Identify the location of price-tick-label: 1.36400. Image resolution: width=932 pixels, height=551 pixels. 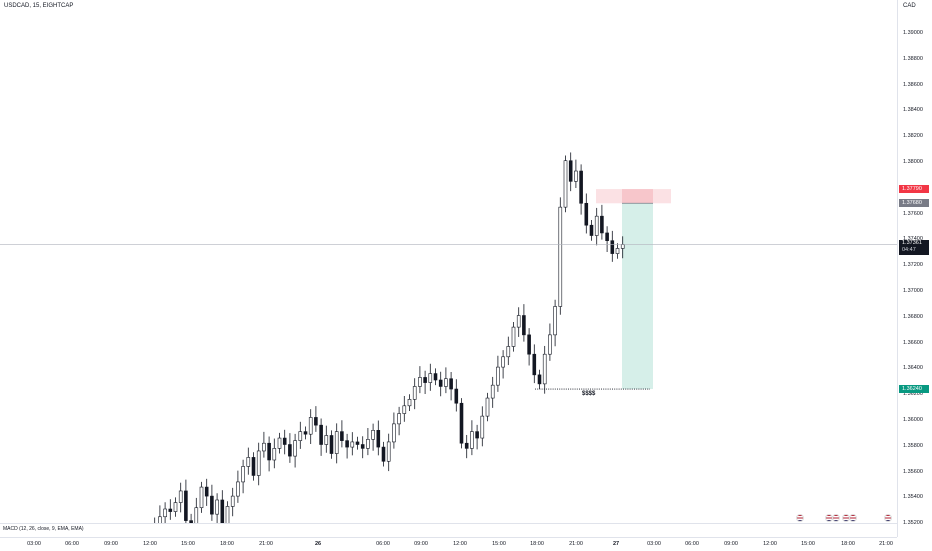
(913, 368).